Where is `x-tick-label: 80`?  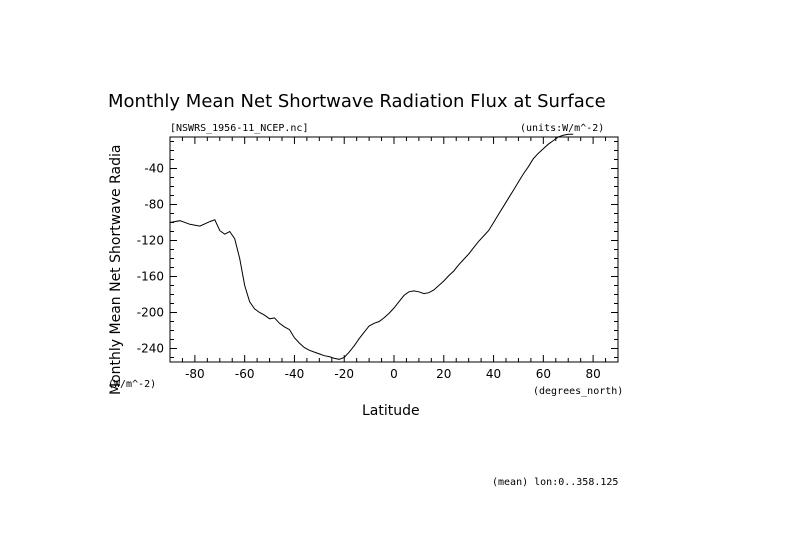 x-tick-label: 80 is located at coordinates (592, 374).